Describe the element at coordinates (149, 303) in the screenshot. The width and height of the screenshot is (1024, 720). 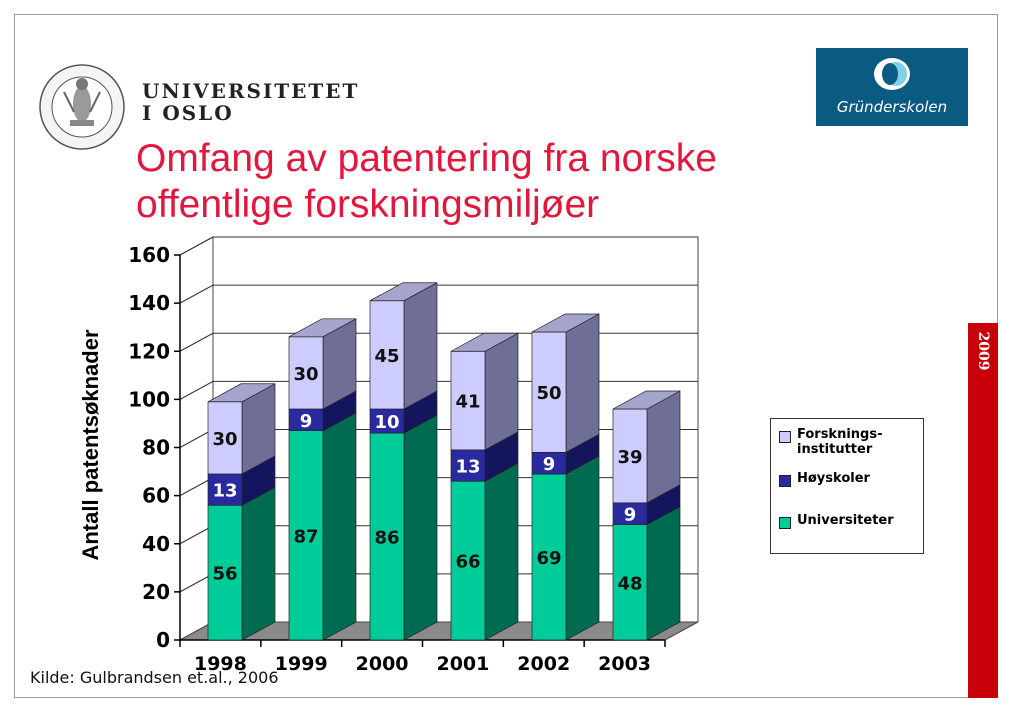
I see `y-tick-label: 140` at that location.